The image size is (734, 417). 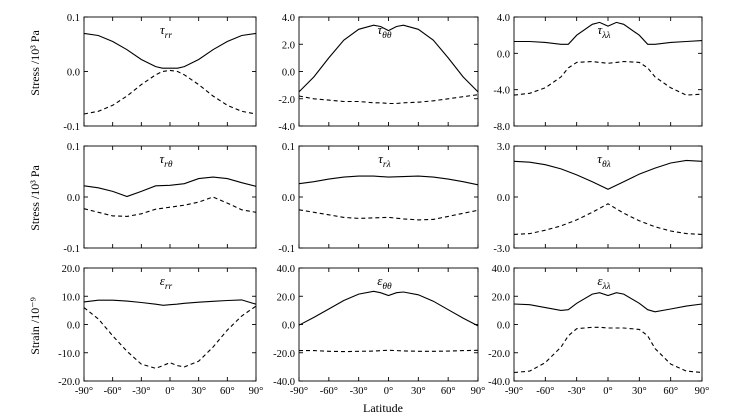 What do you see at coordinates (378, 198) in the screenshot?
I see `panel-tau-rl: 0.1 0.0 -0.1 τrλ` at bounding box center [378, 198].